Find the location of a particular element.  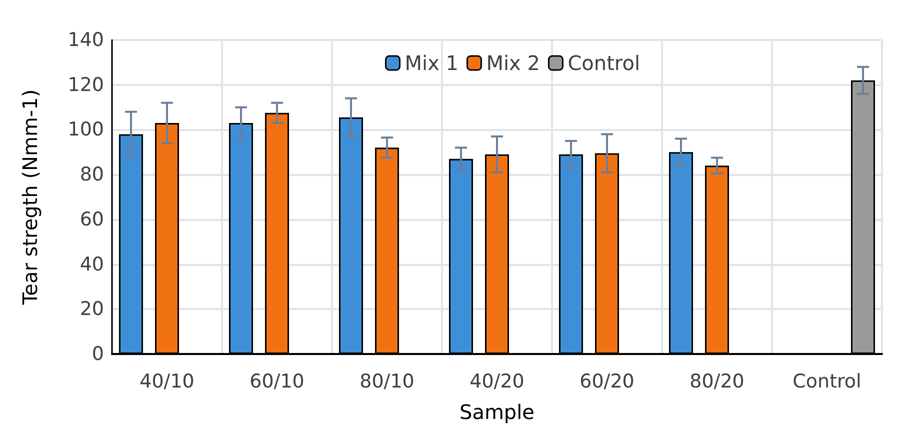

legend-label: Control is located at coordinates (604, 63).